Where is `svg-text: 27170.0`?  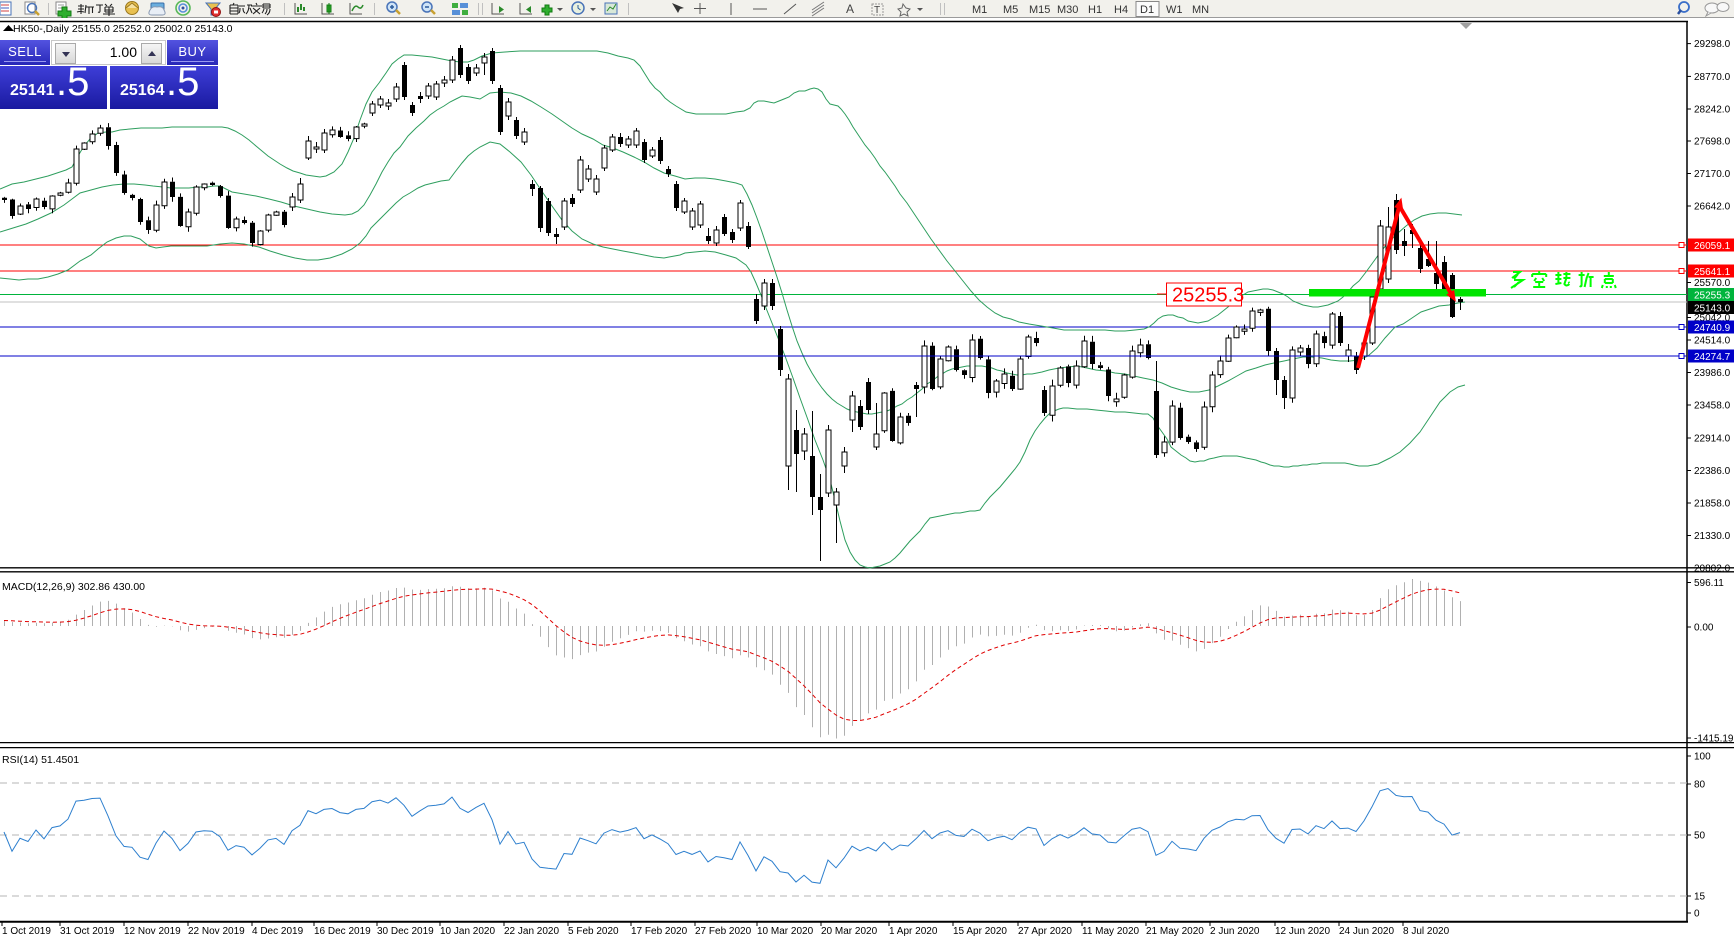
svg-text: 27170.0 is located at coordinates (1712, 174).